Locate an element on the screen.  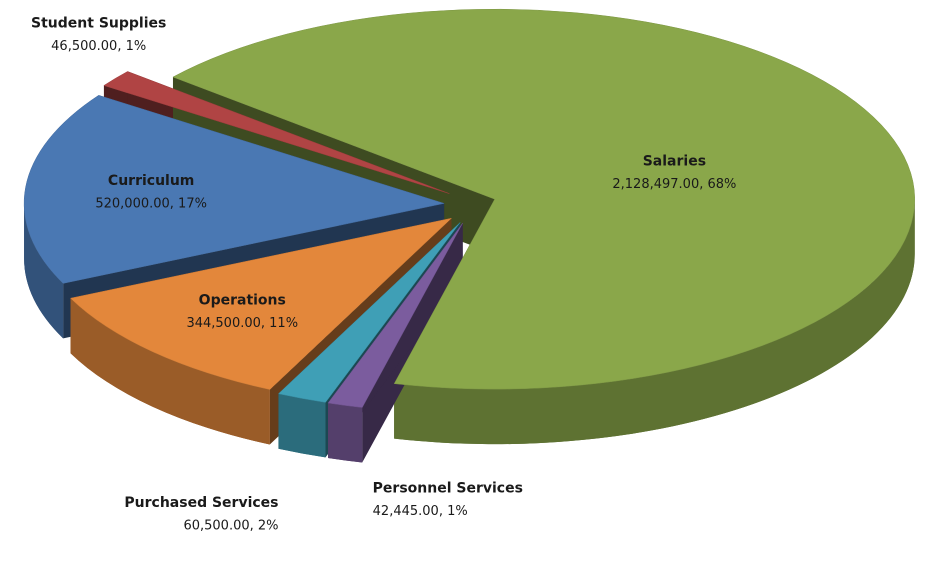
slice-label-value: 520,000.00, 17% is located at coordinates (151, 204).